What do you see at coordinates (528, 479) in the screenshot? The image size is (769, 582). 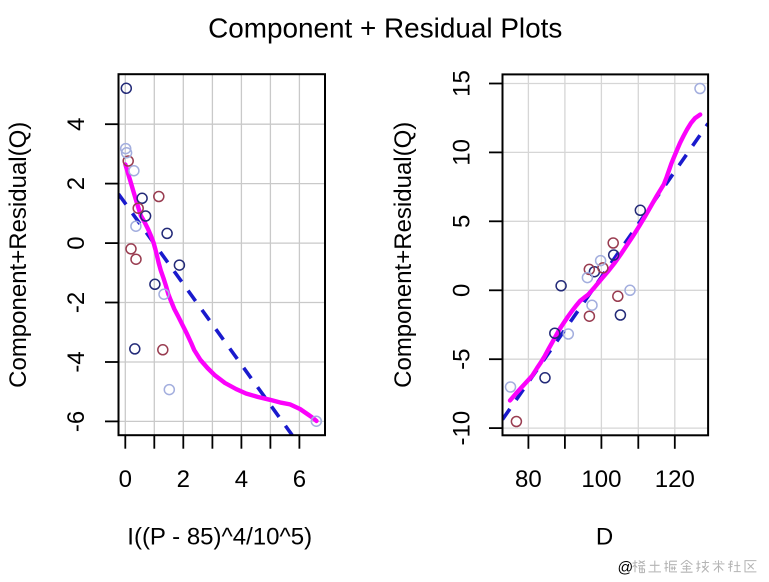 I see `svg-text: 80` at bounding box center [528, 479].